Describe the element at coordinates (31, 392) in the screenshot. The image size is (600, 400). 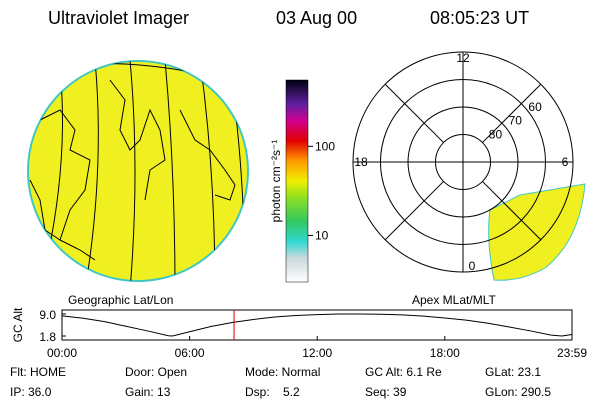
I see `info-field: IP: 36.0` at that location.